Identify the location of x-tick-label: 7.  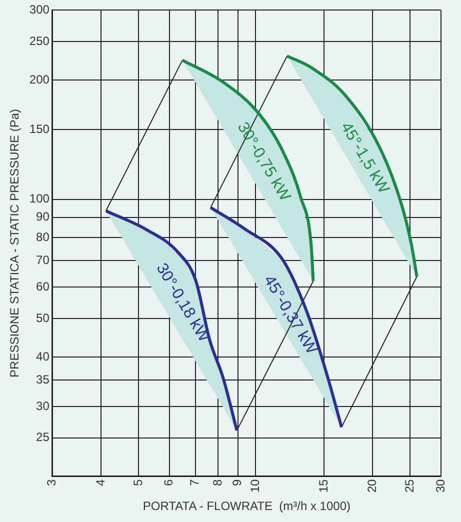
(195, 482).